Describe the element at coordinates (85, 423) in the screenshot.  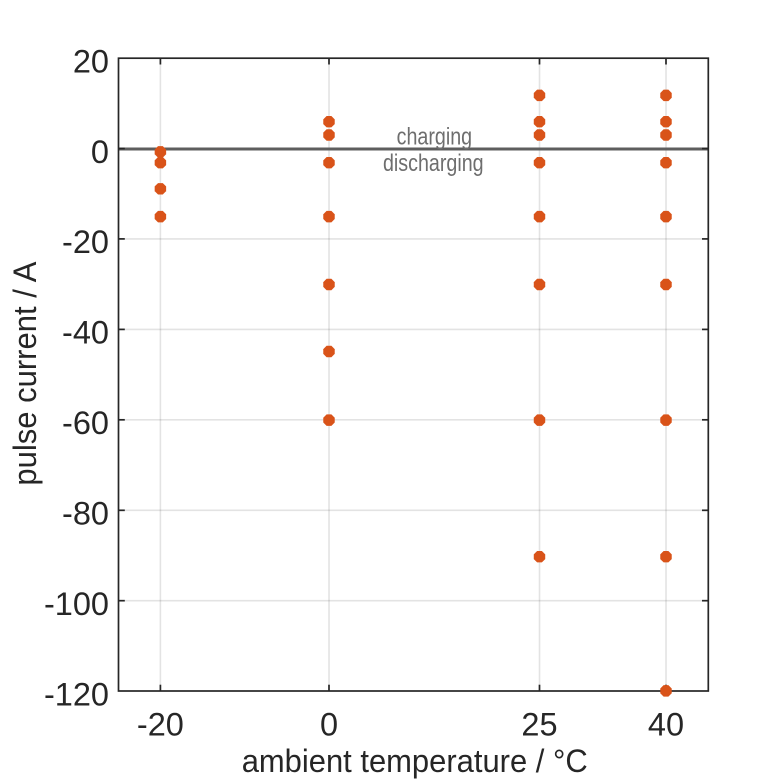
I see `svg-text: -60` at that location.